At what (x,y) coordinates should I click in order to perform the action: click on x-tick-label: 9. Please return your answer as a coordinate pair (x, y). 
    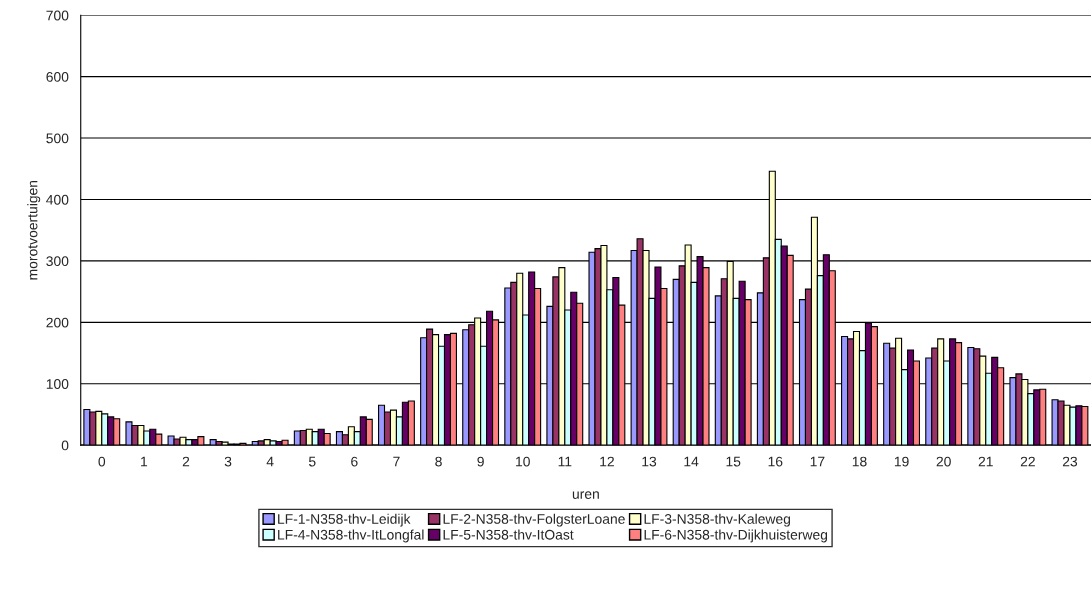
    Looking at the image, I should click on (480, 461).